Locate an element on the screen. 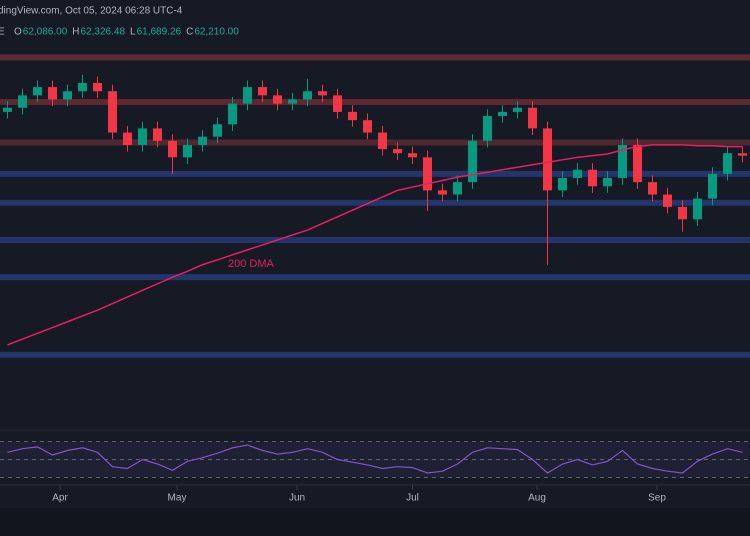  rsi-line is located at coordinates (375, 459).